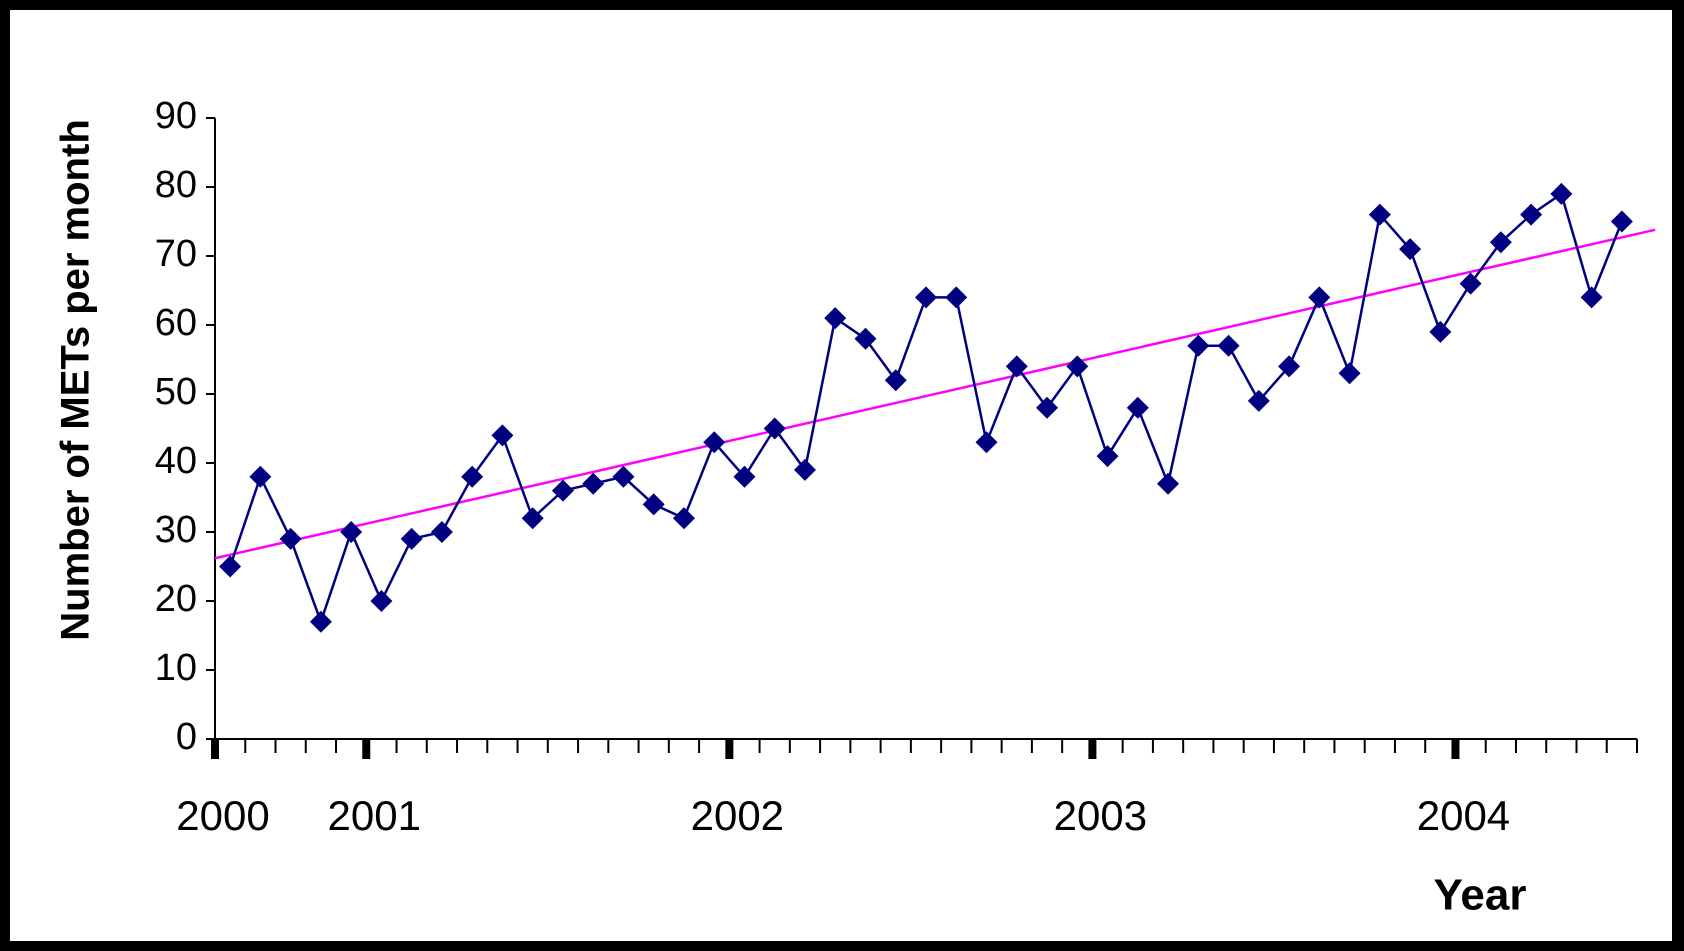 The height and width of the screenshot is (951, 1684). Describe the element at coordinates (737, 815) in the screenshot. I see `x-tick-label: 2002` at that location.